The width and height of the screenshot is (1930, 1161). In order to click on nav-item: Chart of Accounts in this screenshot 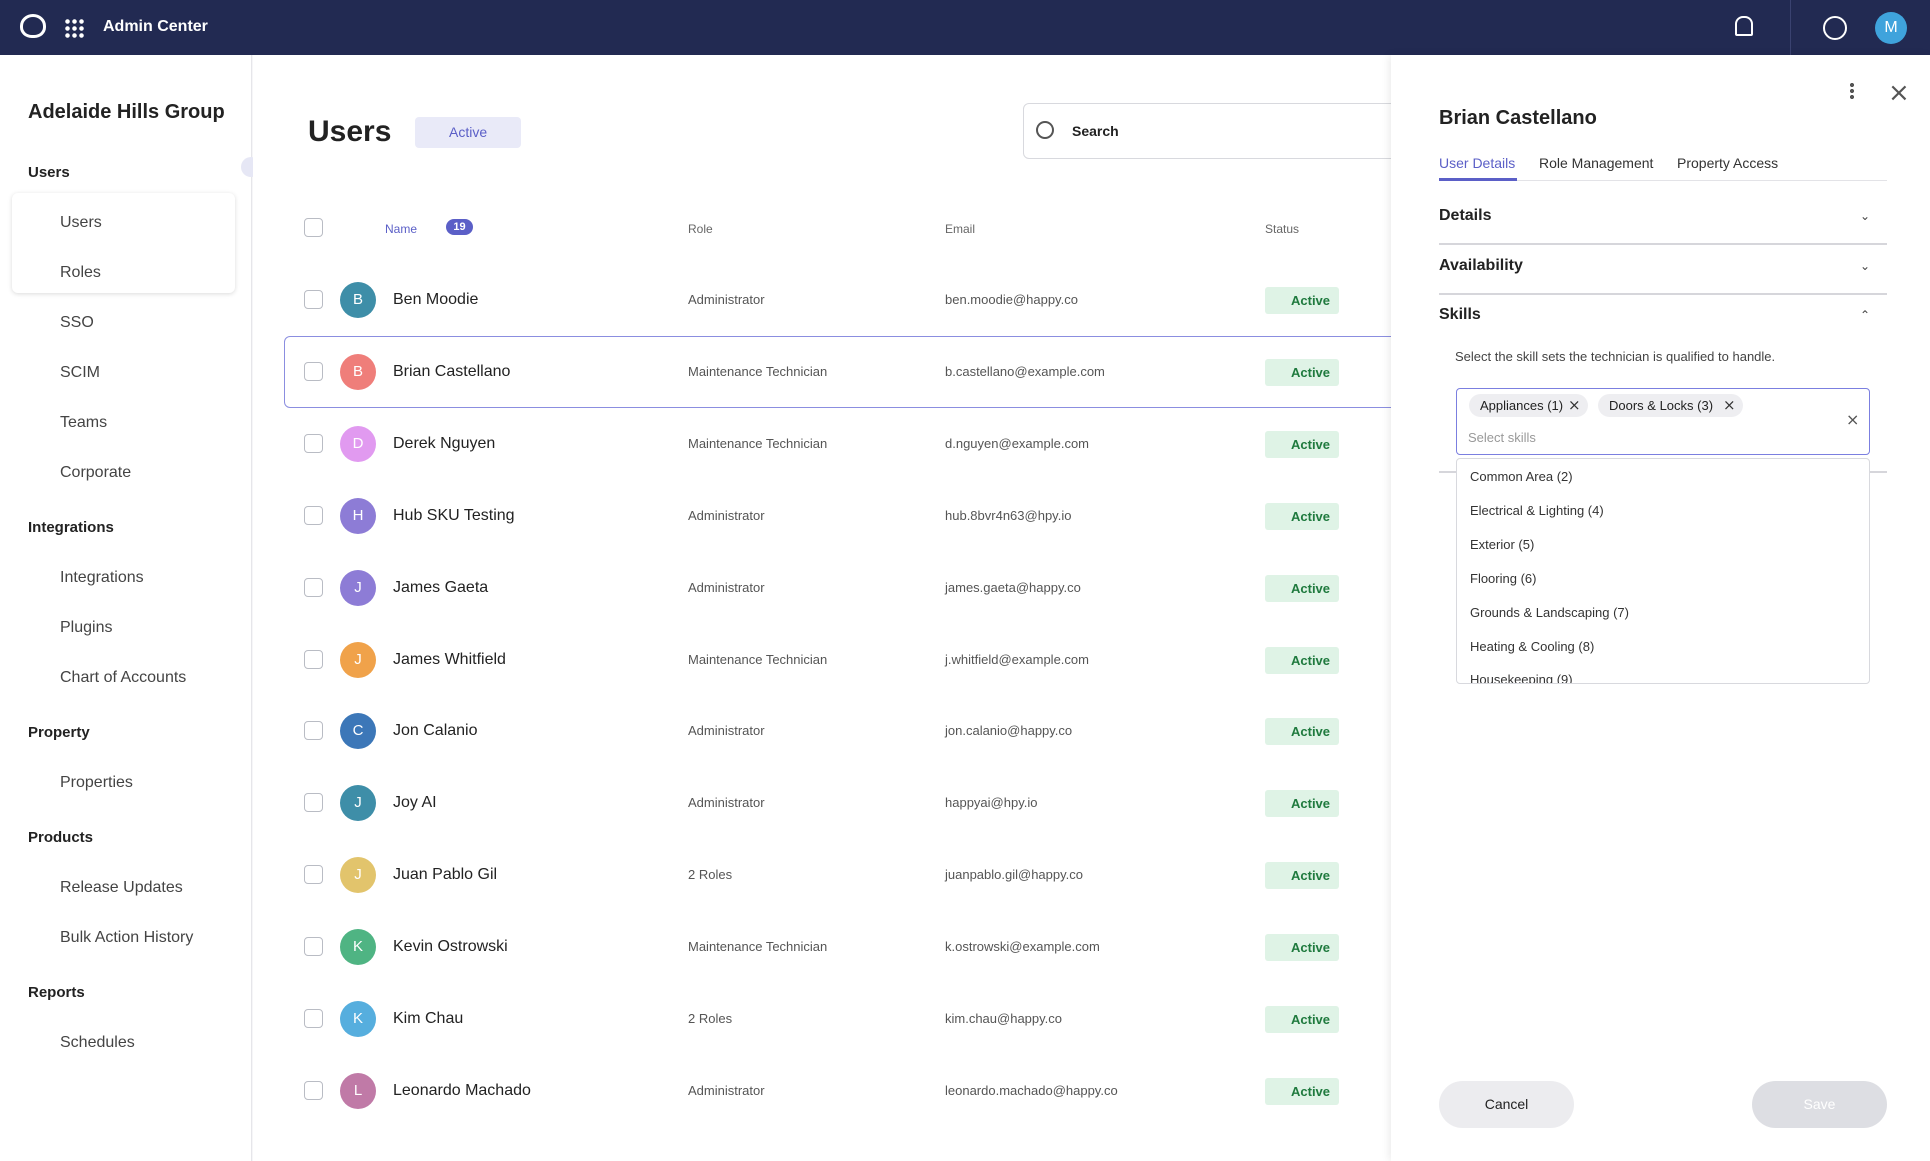, I will do `click(123, 677)`.